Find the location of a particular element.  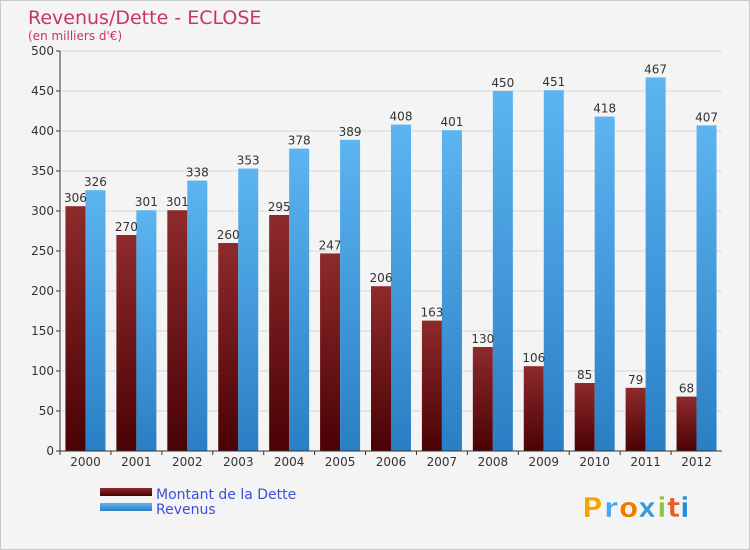

value-label-debt: 306 is located at coordinates (75, 198).